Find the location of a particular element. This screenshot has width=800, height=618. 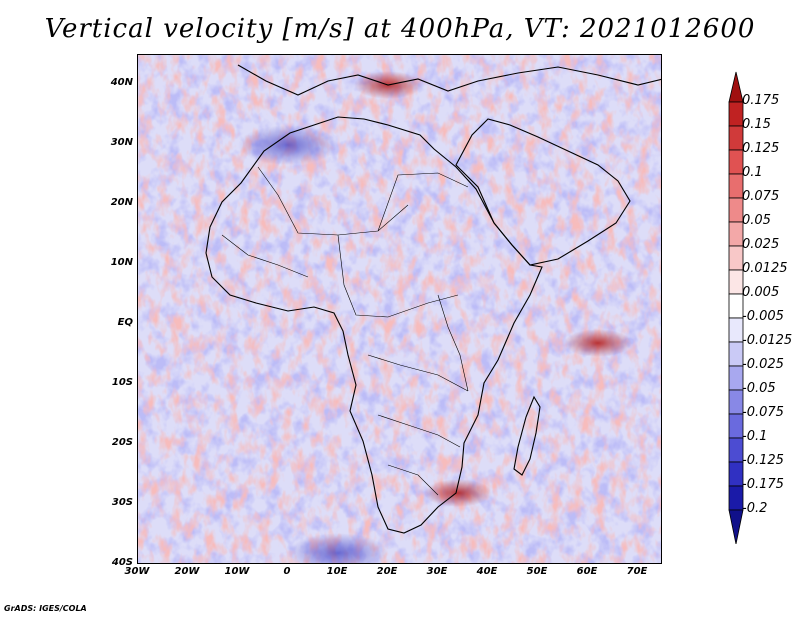

colorbar-level-label: 0.175 is located at coordinates (761, 100).